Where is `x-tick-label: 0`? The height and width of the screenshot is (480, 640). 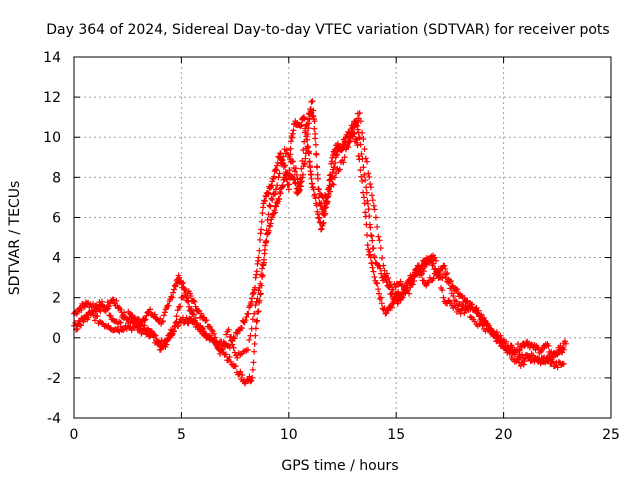 x-tick-label: 0 is located at coordinates (74, 435).